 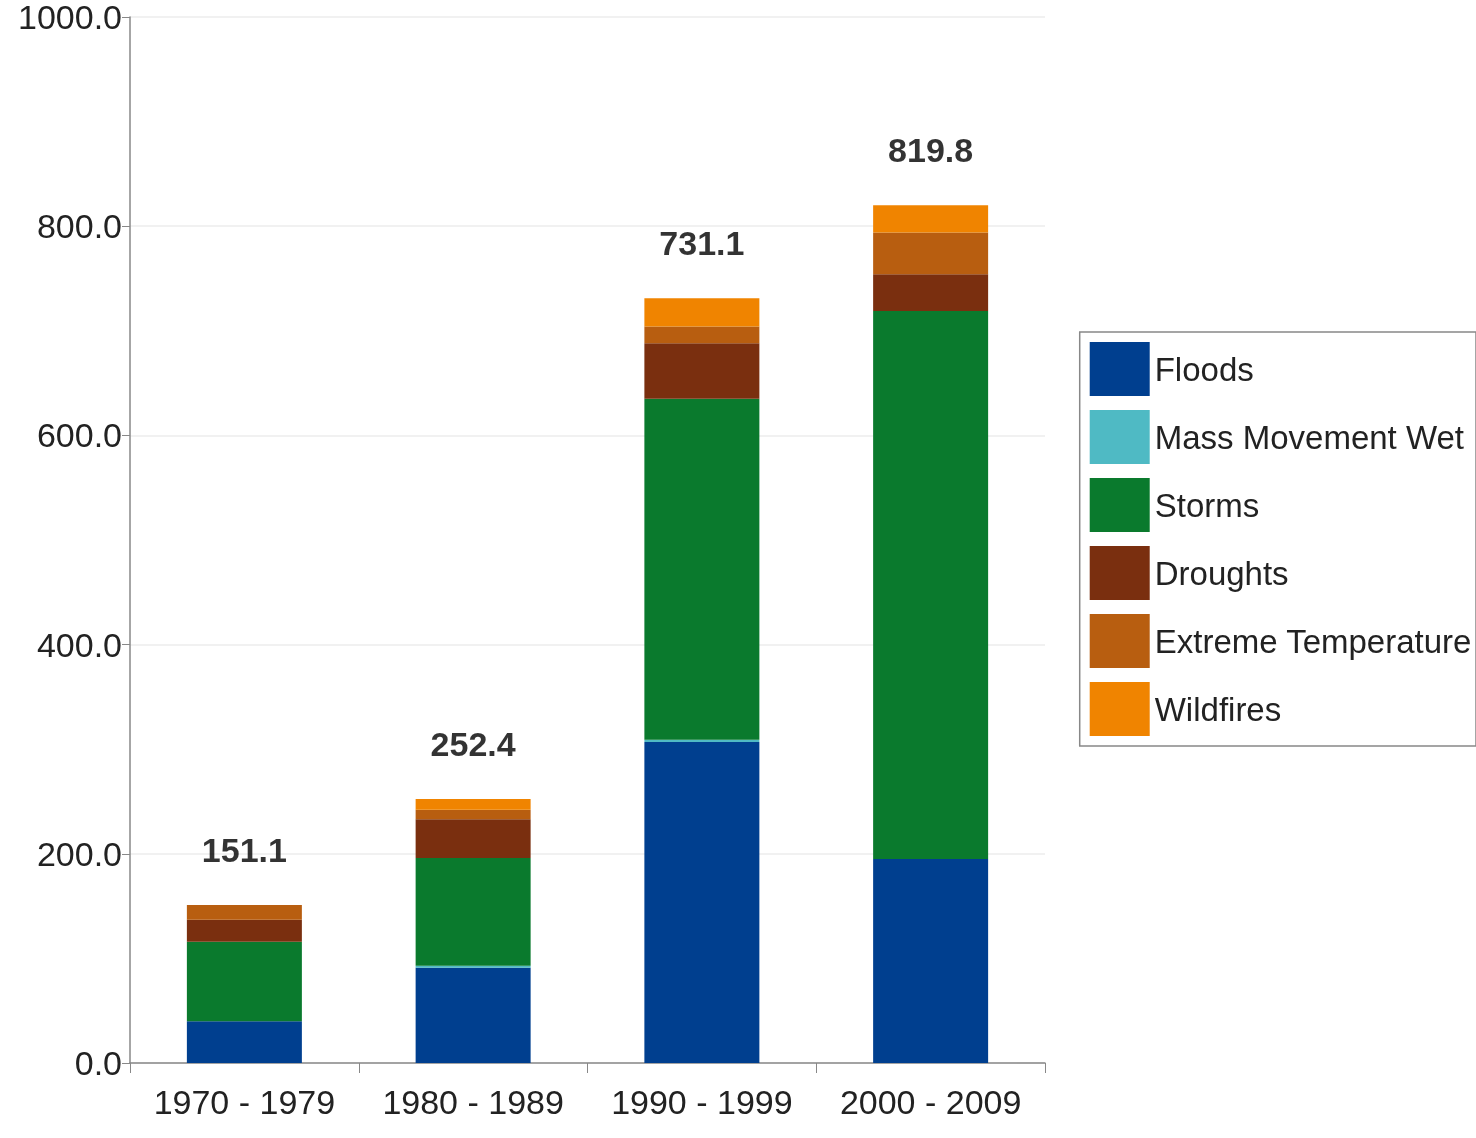 I want to click on y-tick-label: 800.0, so click(x=79, y=226).